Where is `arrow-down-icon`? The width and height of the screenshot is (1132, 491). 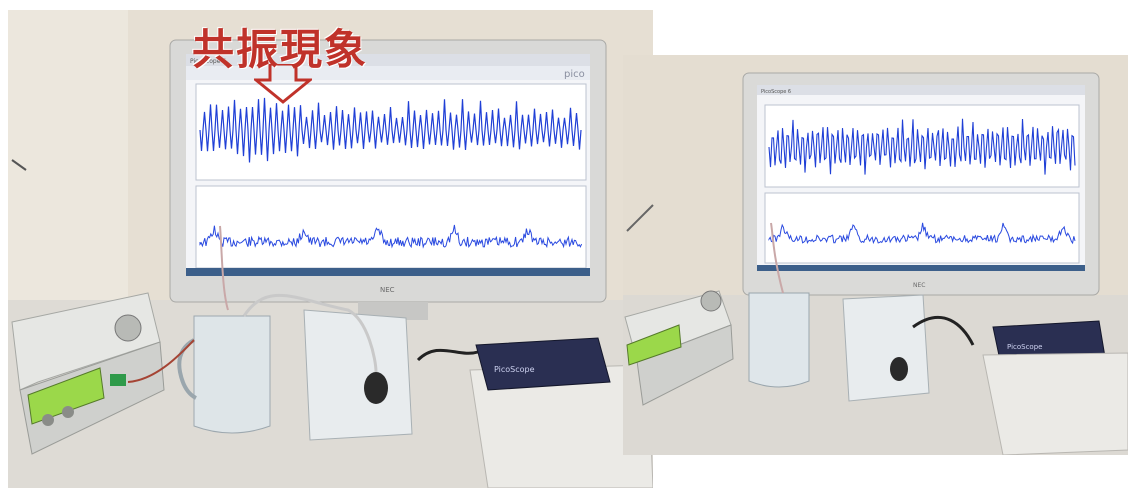
arrow-down-icon is located at coordinates (283, 84).